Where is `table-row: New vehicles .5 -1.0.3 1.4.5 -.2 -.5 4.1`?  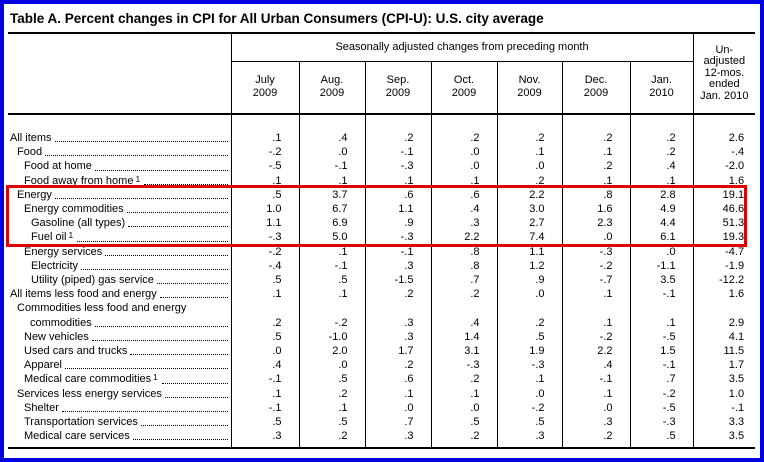
table-row: New vehicles .5 -1.0.3 1.4.5 -.2 -.5 4.1 is located at coordinates (382, 337).